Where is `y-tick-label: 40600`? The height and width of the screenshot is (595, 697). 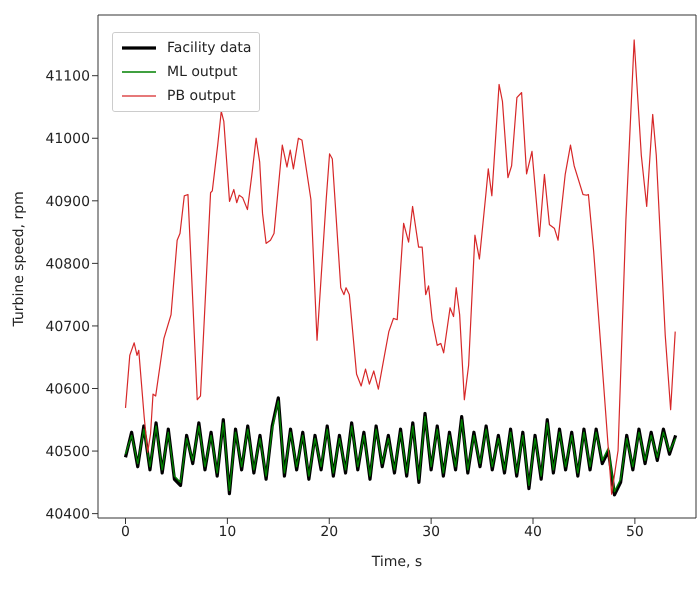
y-tick-label: 40600 is located at coordinates (67, 389).